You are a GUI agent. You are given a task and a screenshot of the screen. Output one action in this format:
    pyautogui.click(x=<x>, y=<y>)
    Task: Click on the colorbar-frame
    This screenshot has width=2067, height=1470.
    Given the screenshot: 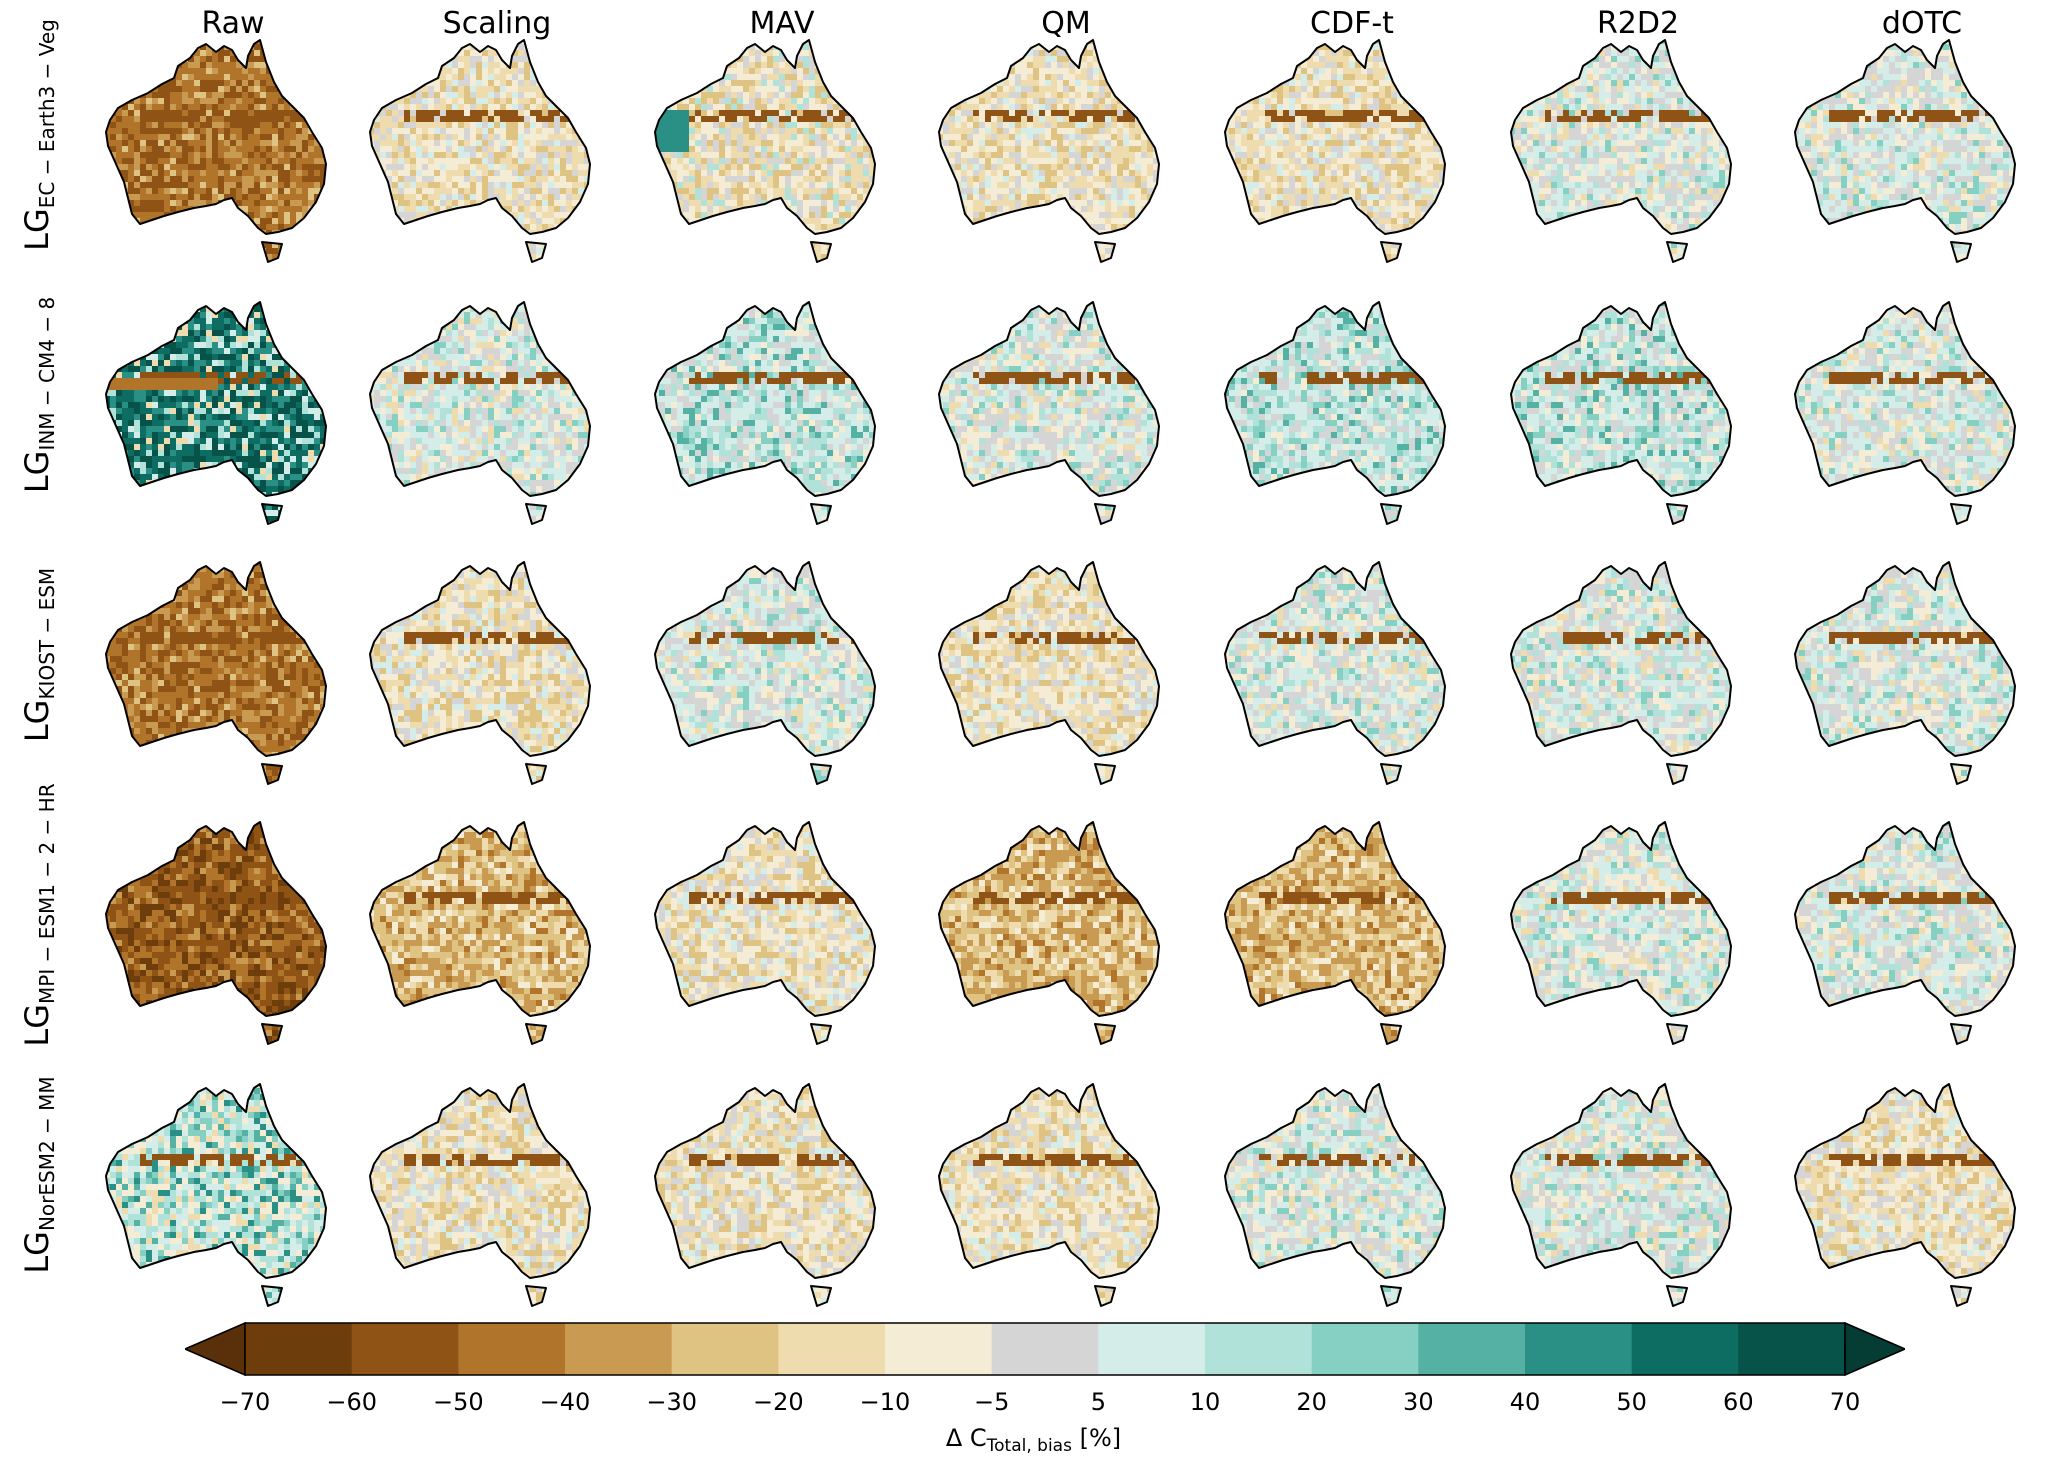 What is the action you would take?
    pyautogui.click(x=1045, y=1349)
    